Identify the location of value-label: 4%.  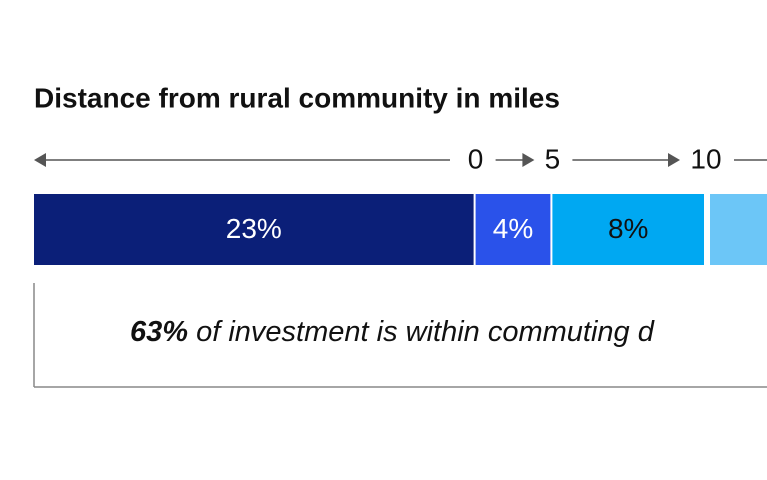
(513, 228).